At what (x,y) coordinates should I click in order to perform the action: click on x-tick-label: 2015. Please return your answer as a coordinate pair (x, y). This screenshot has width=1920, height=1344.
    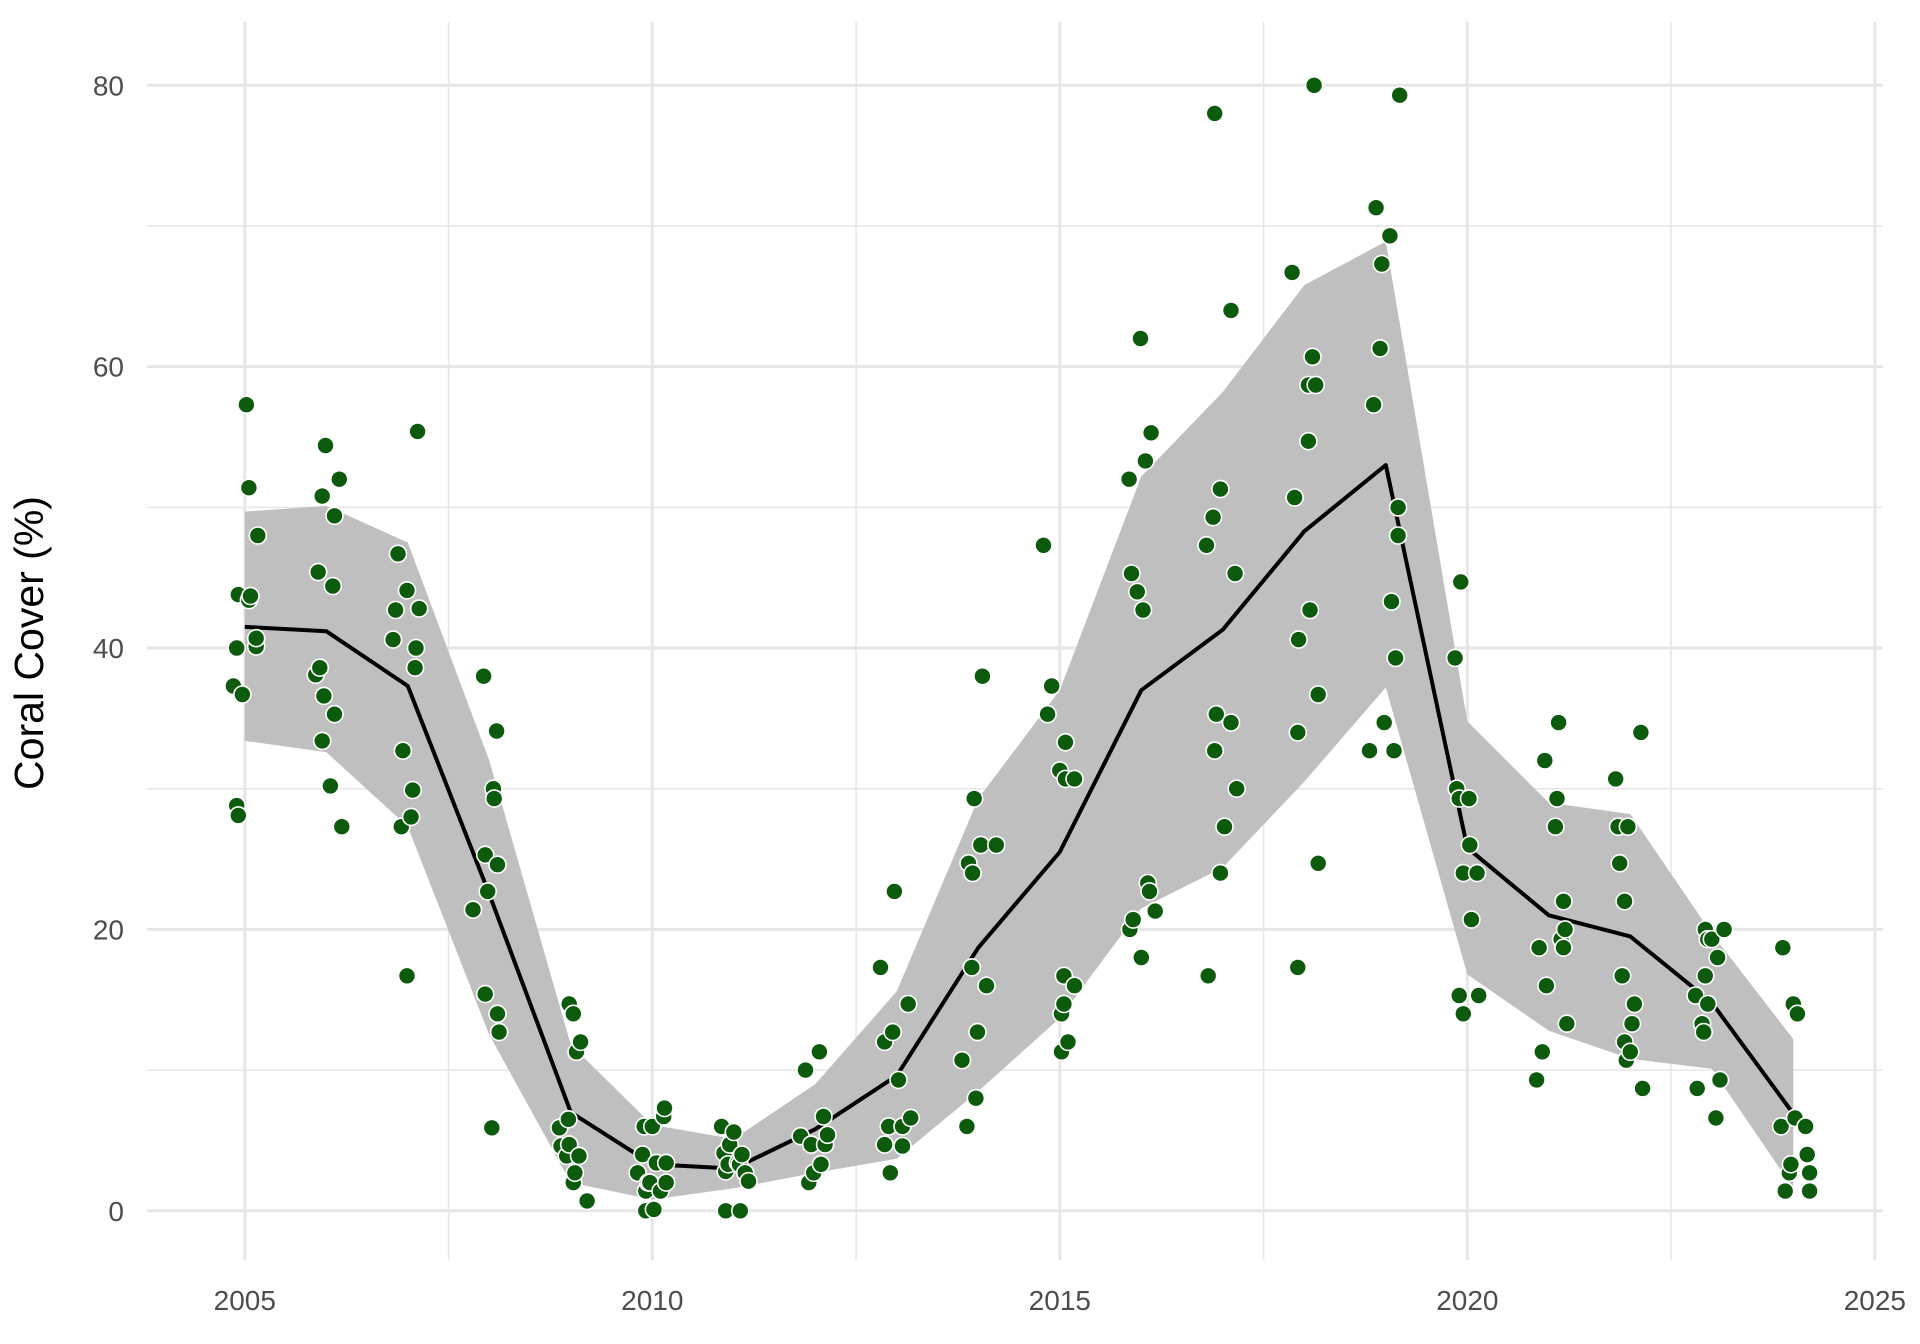
    Looking at the image, I should click on (1060, 1300).